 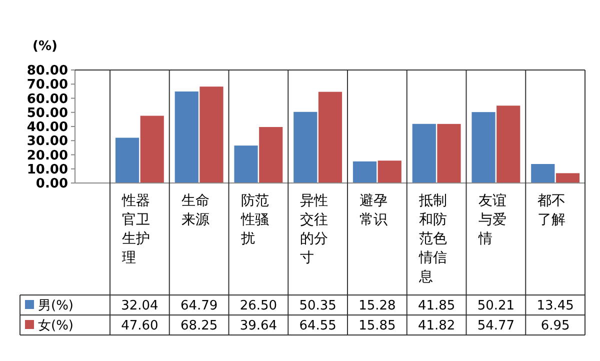 What do you see at coordinates (374, 210) in the screenshot?
I see `x-tick-label: 避孕常识` at bounding box center [374, 210].